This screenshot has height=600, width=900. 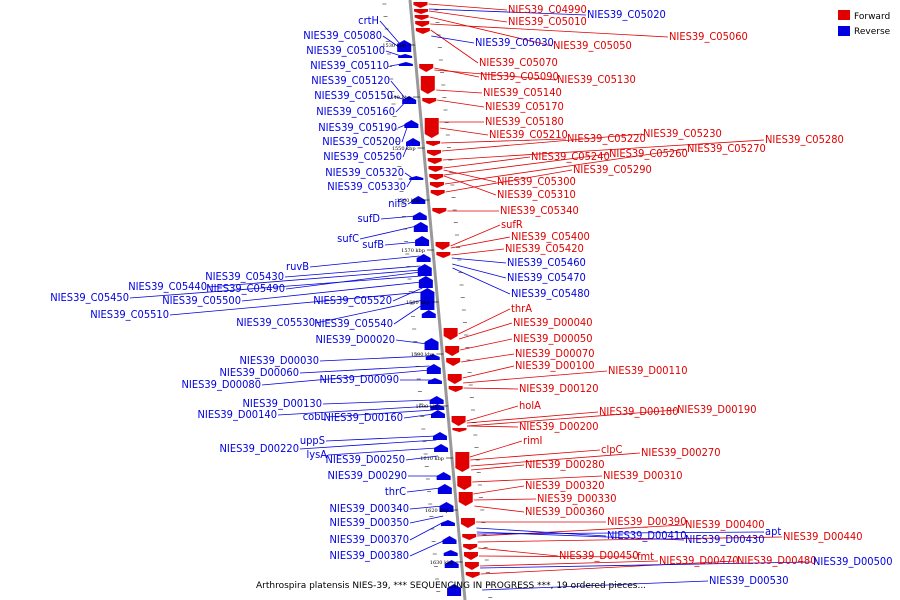 I want to click on gene-label: NIES39_C05430, so click(x=244, y=276).